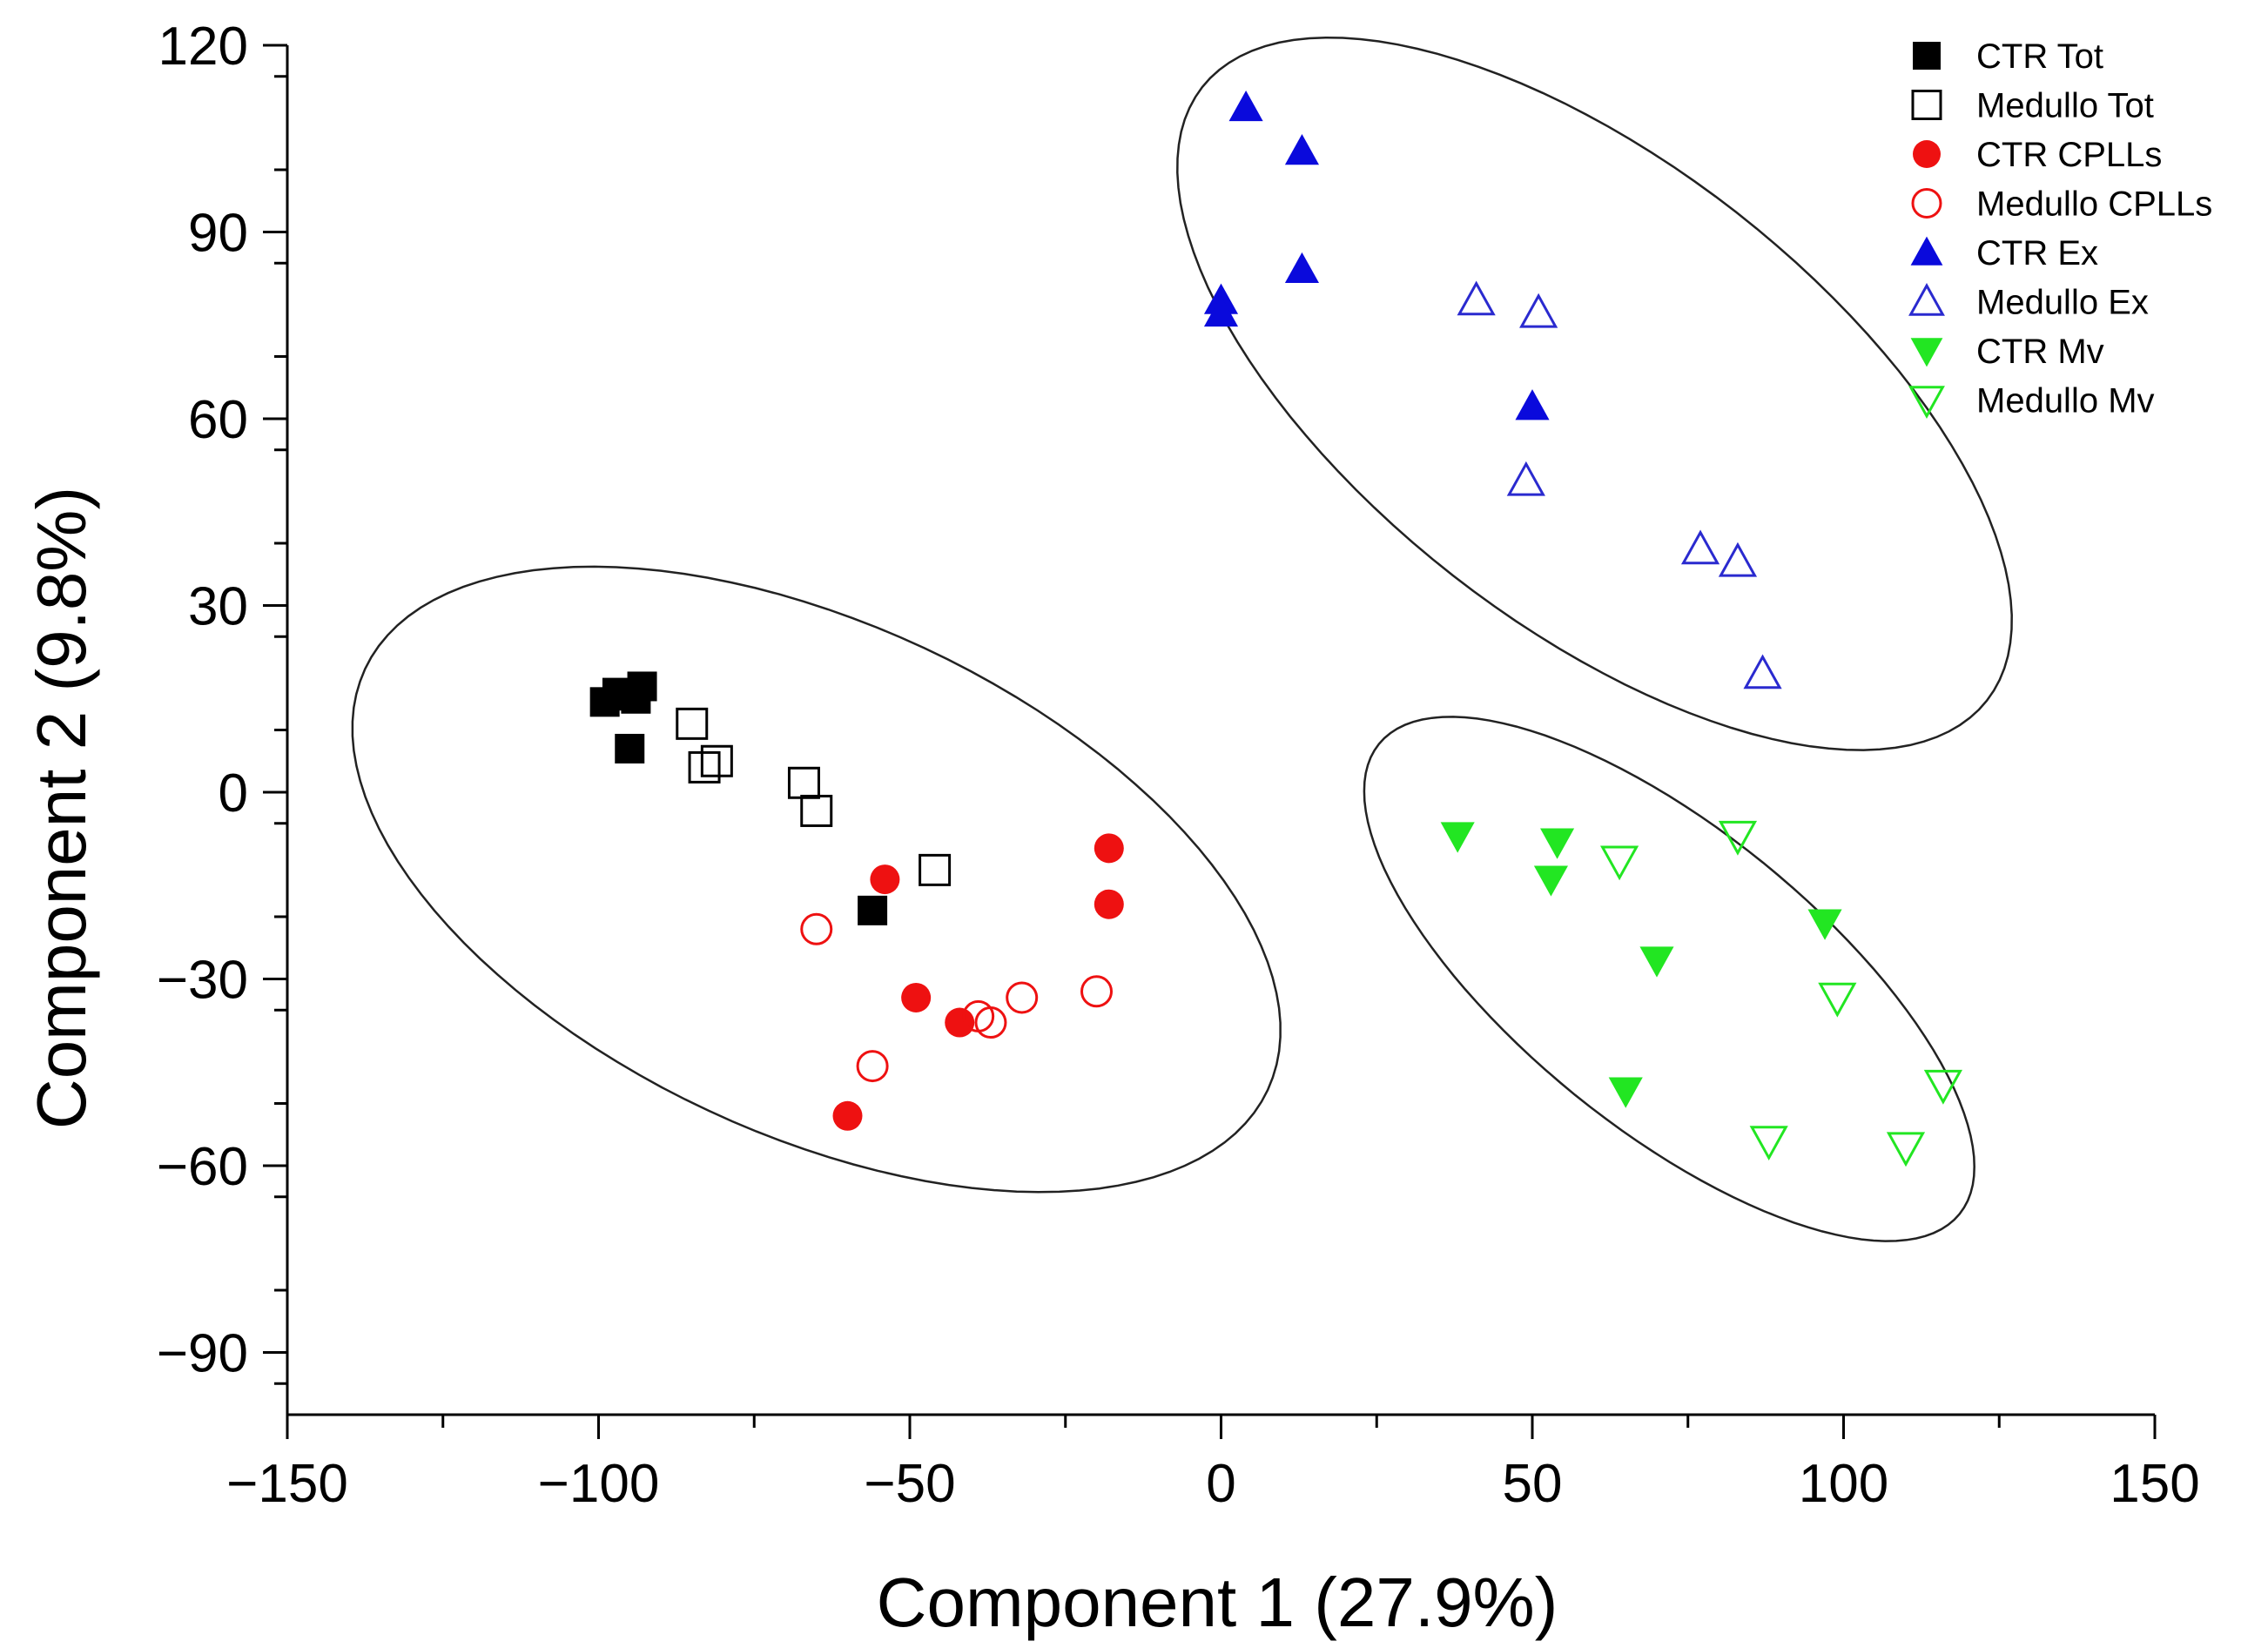 Image resolution: width=2268 pixels, height=1648 pixels. What do you see at coordinates (1533, 1484) in the screenshot?
I see `x-tick-label: 50` at bounding box center [1533, 1484].